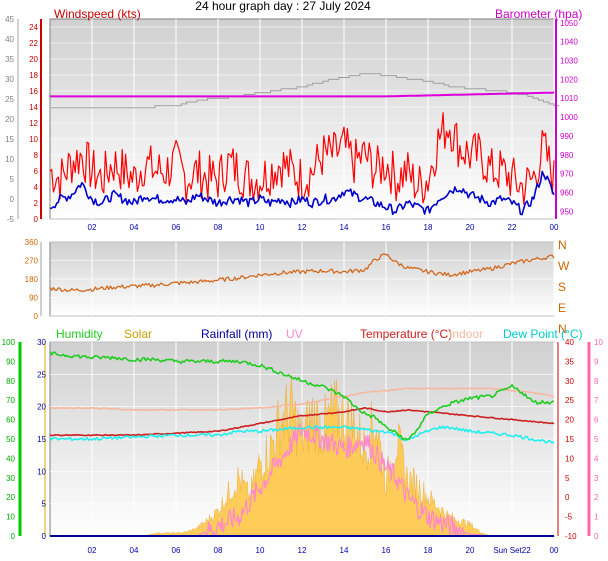 The width and height of the screenshot is (608, 561). What do you see at coordinates (569, 98) in the screenshot?
I see `wind-right-tick: 1010` at bounding box center [569, 98].